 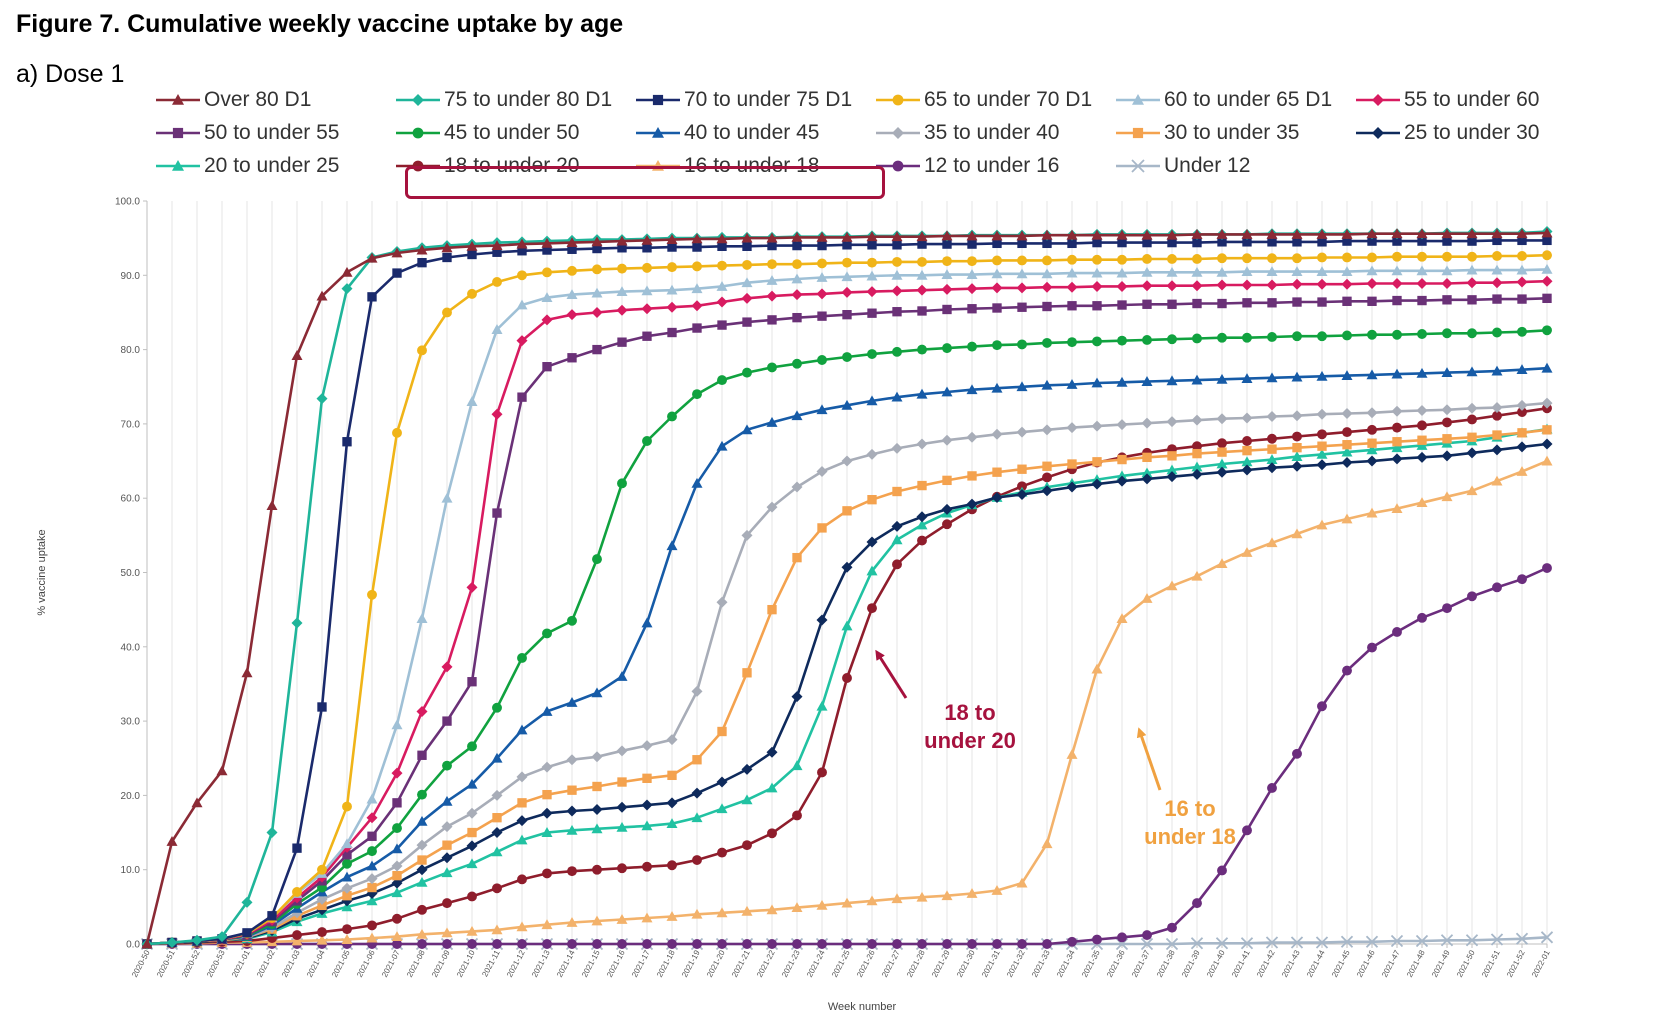 I want to click on x-tick-label: 2021-05, so click(x=341, y=963).